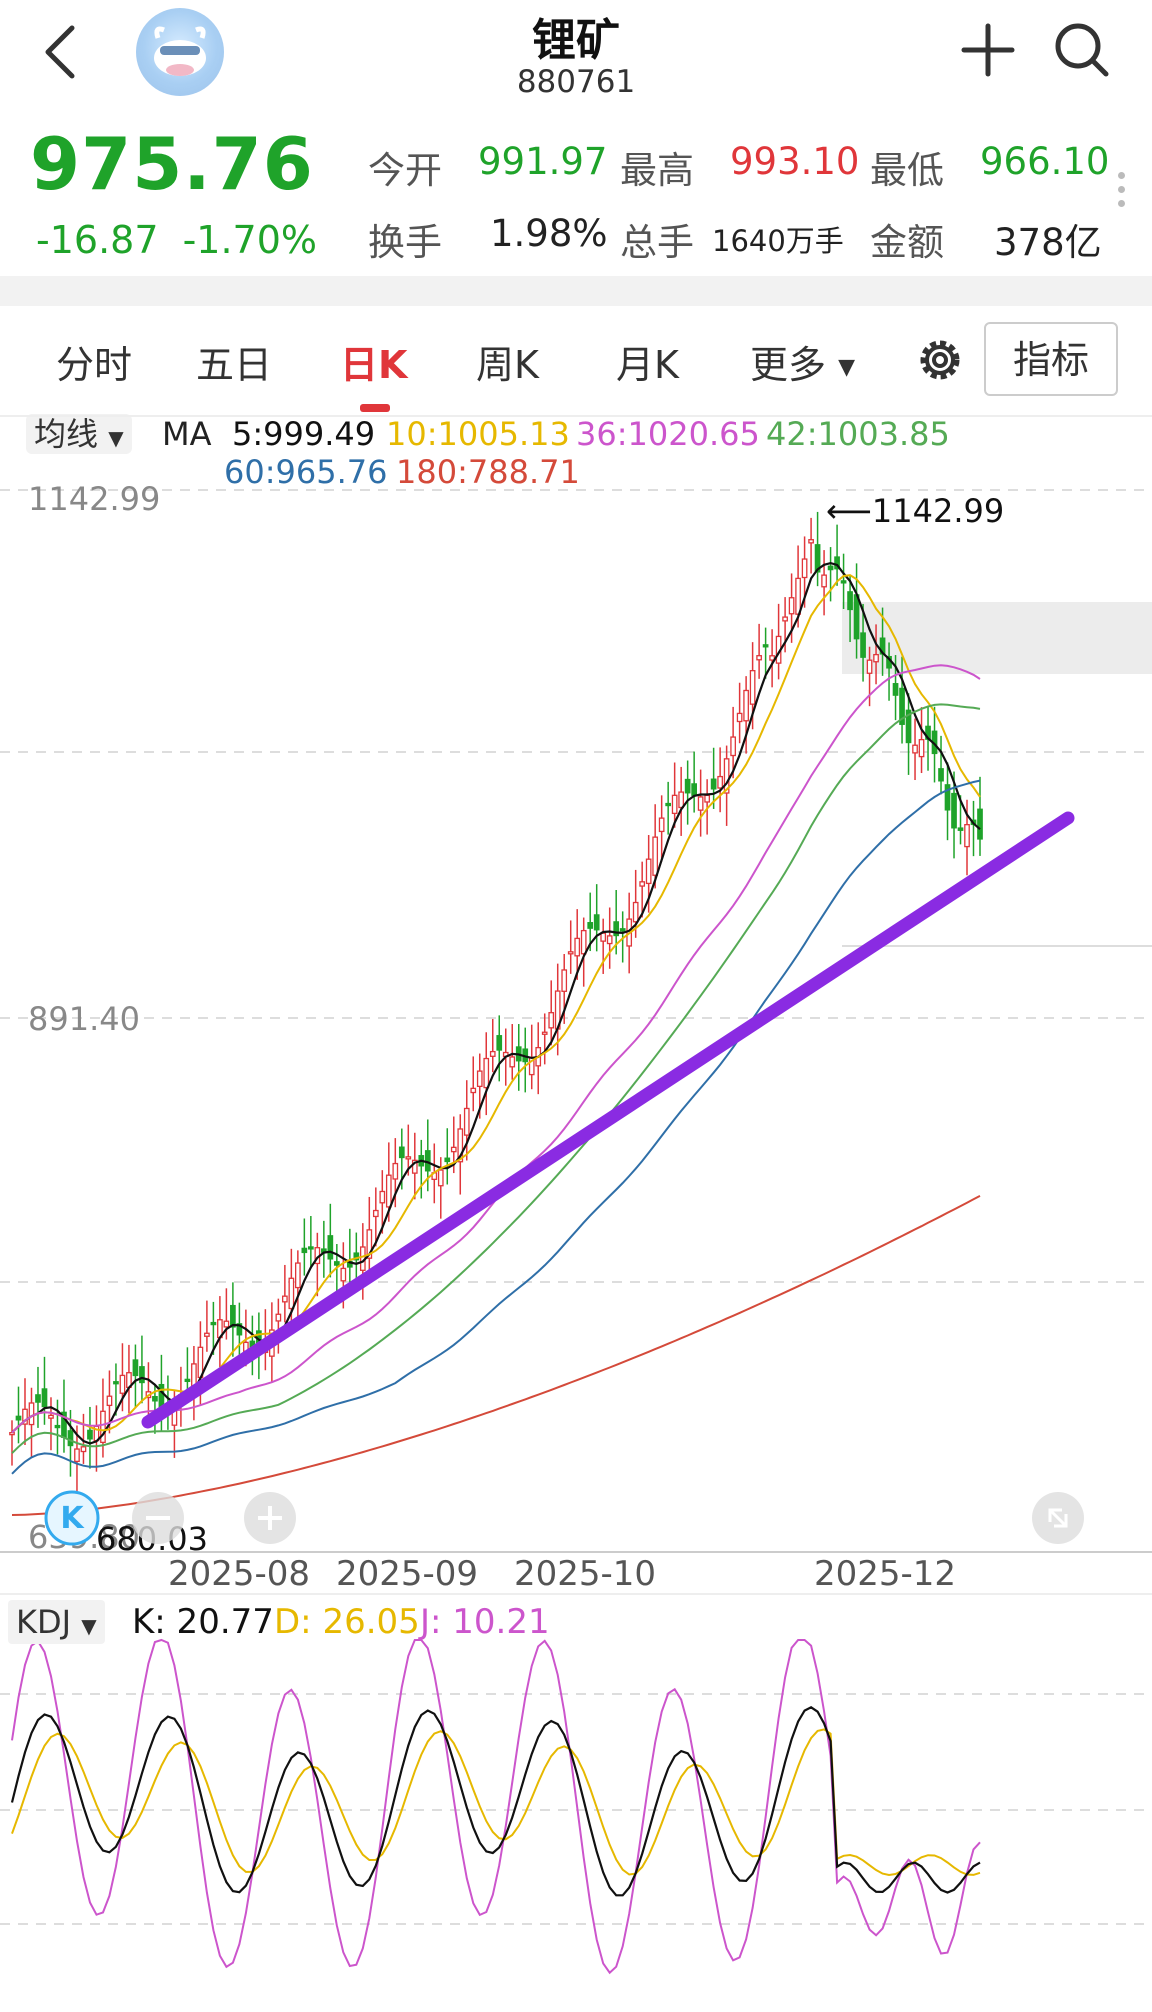  Describe the element at coordinates (270, 1518) in the screenshot. I see `zoom-in-icon` at that location.